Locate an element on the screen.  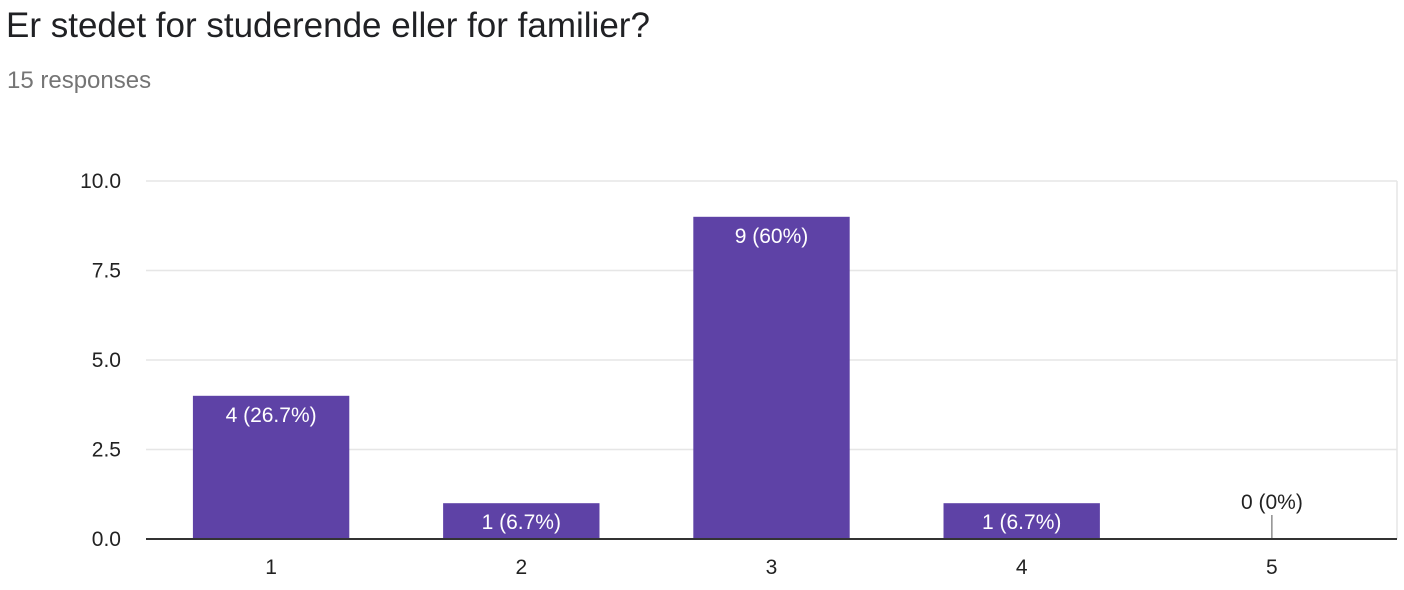
response-count: 15 responses is located at coordinates (79, 80).